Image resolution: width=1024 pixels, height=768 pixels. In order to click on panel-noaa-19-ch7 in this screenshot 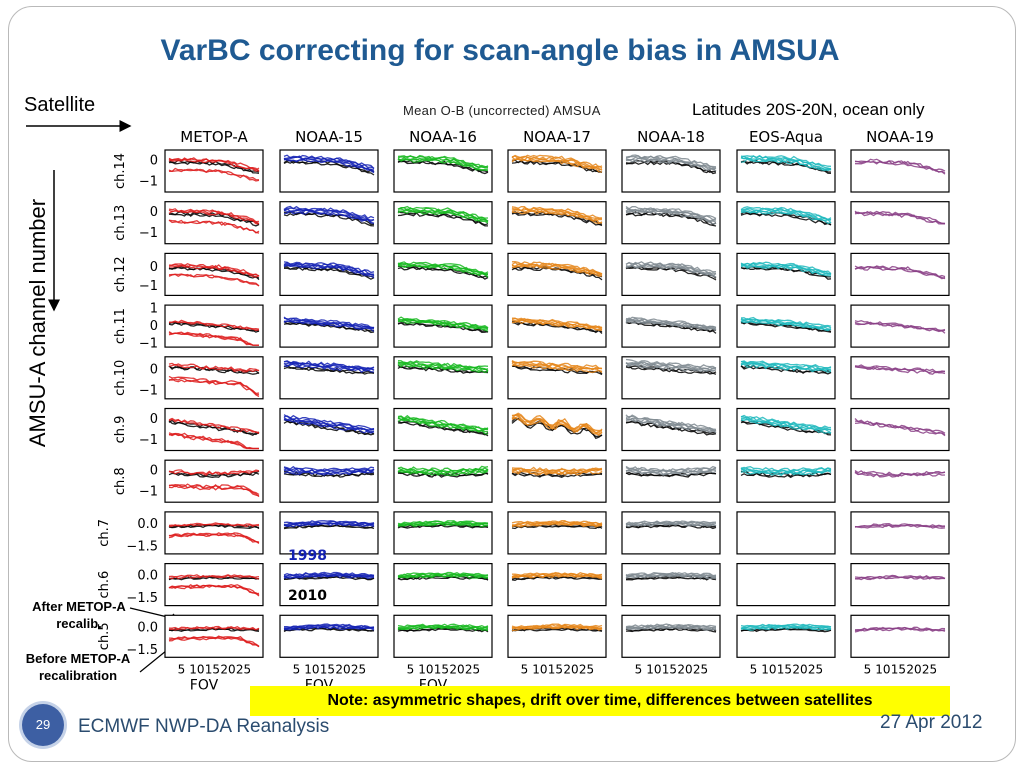, I will do `click(900, 533)`.